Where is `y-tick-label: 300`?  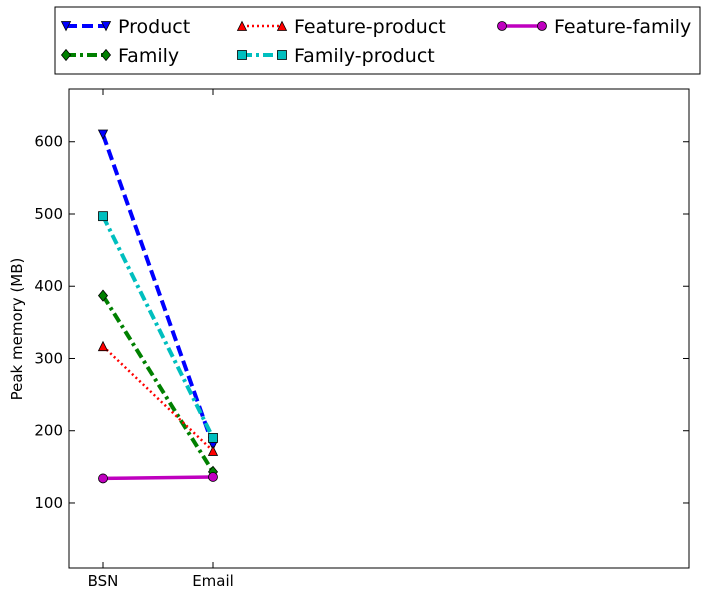 y-tick-label: 300 is located at coordinates (48, 358).